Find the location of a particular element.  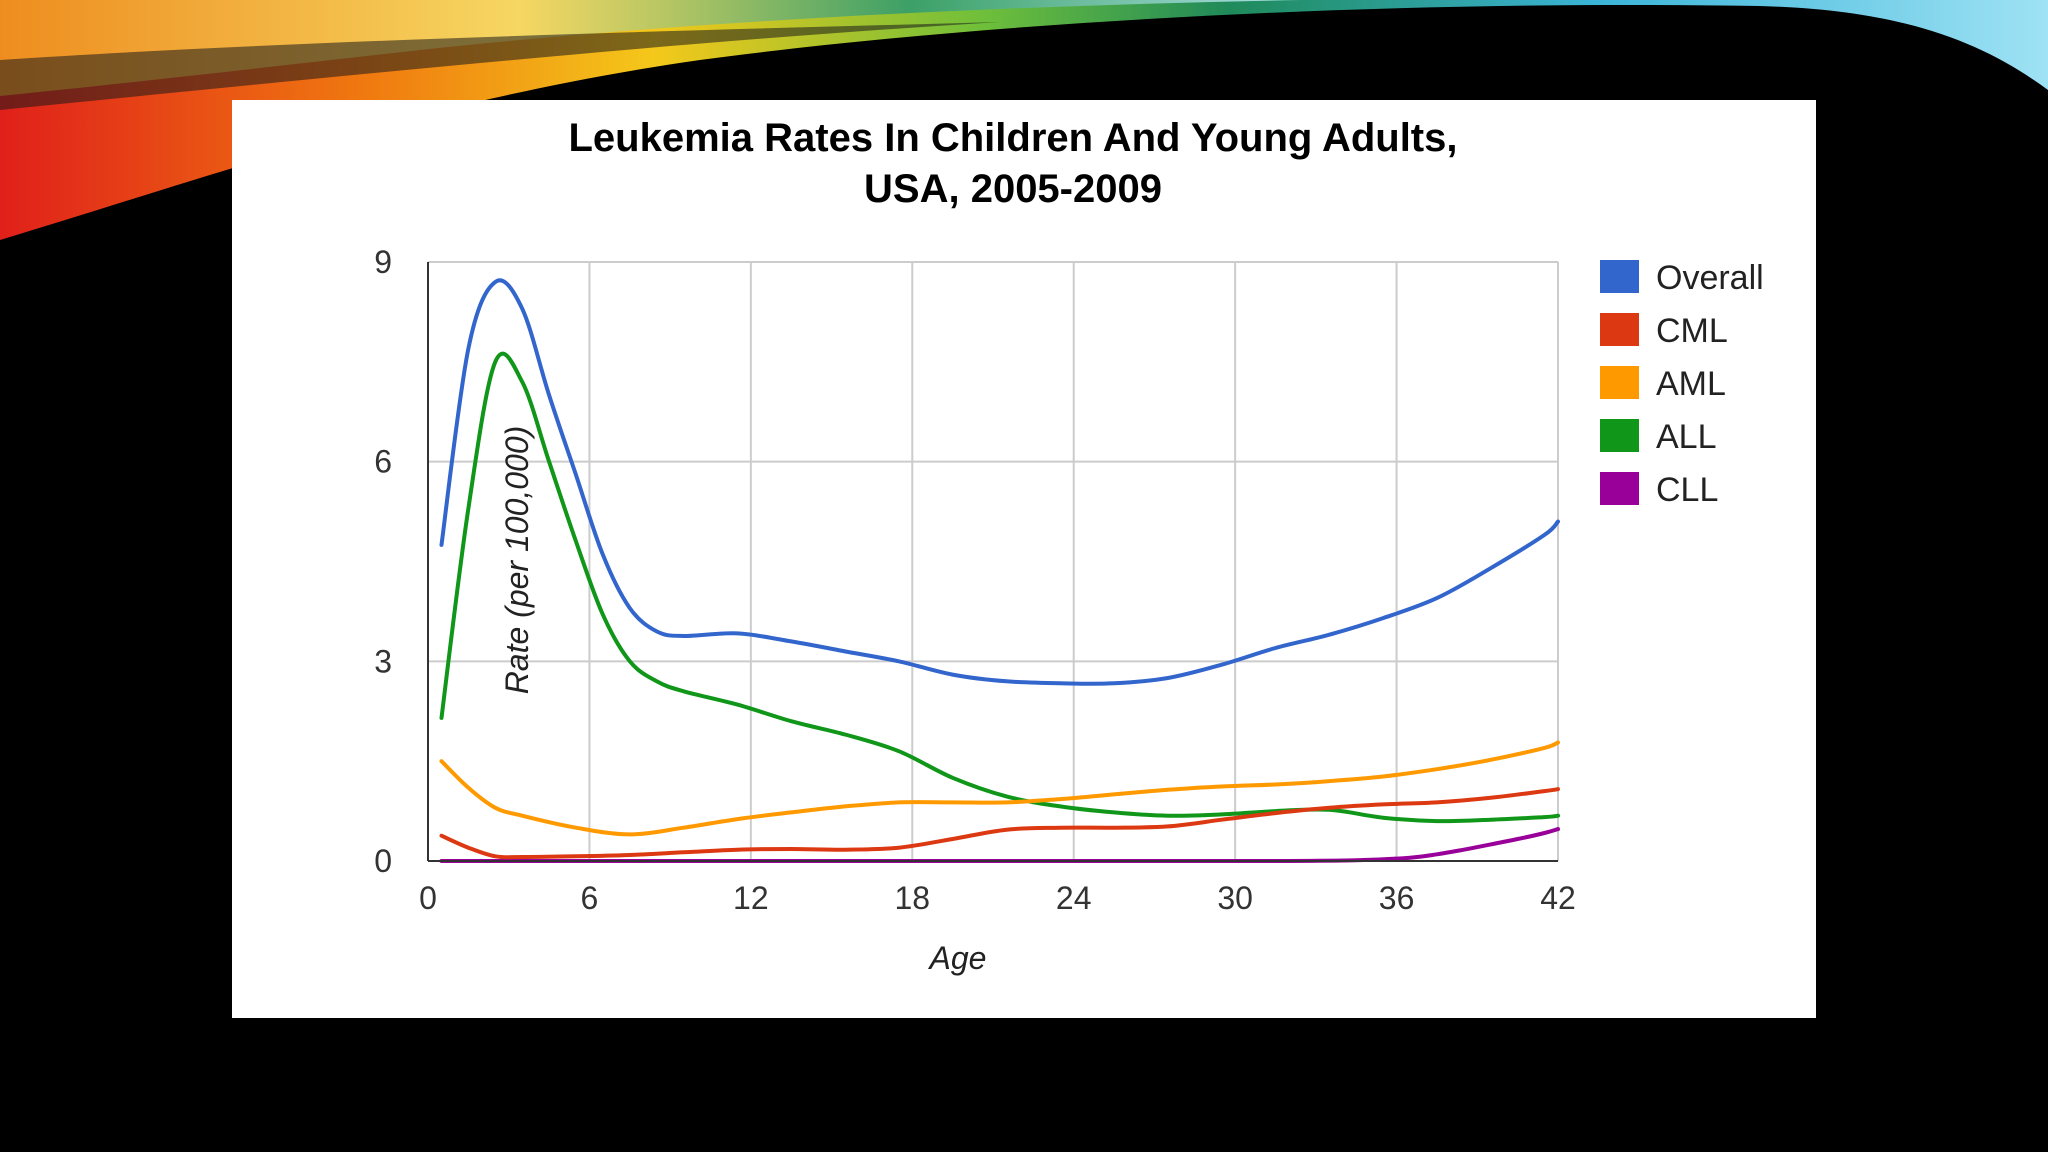

series-line-aml is located at coordinates (999, 788).